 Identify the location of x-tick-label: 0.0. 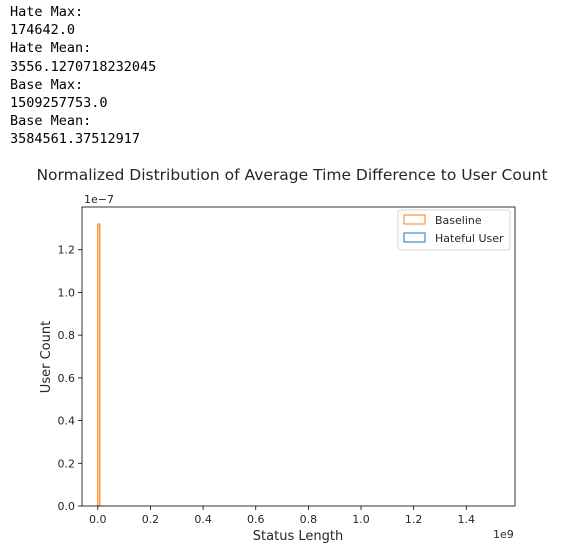
(98, 519).